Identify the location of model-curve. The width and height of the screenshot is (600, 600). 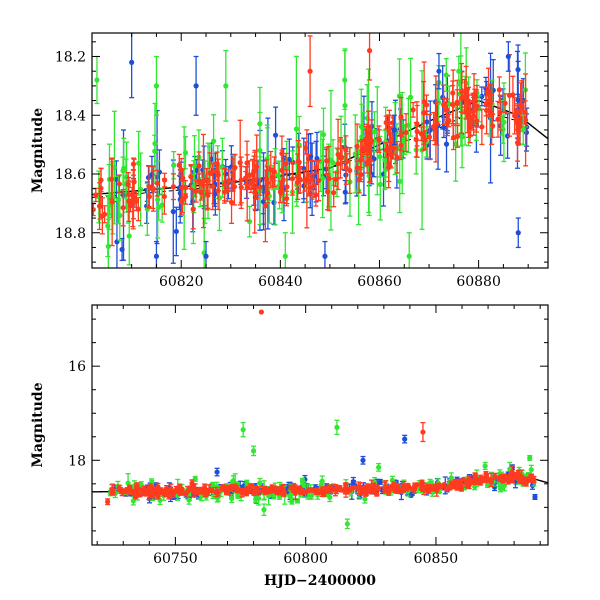
(320, 148).